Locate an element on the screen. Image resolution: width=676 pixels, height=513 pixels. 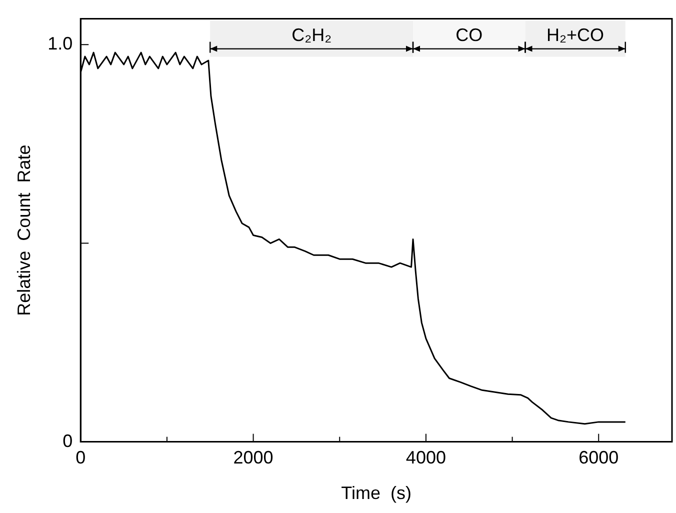
x-axis-title: Time (s) is located at coordinates (376, 493).